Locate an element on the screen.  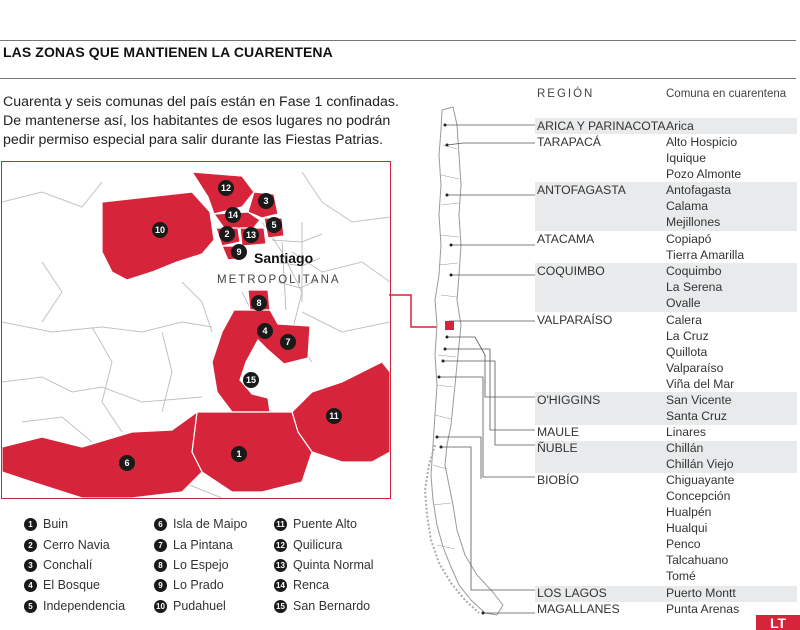
region-name: ATACAMA is located at coordinates (566, 239).